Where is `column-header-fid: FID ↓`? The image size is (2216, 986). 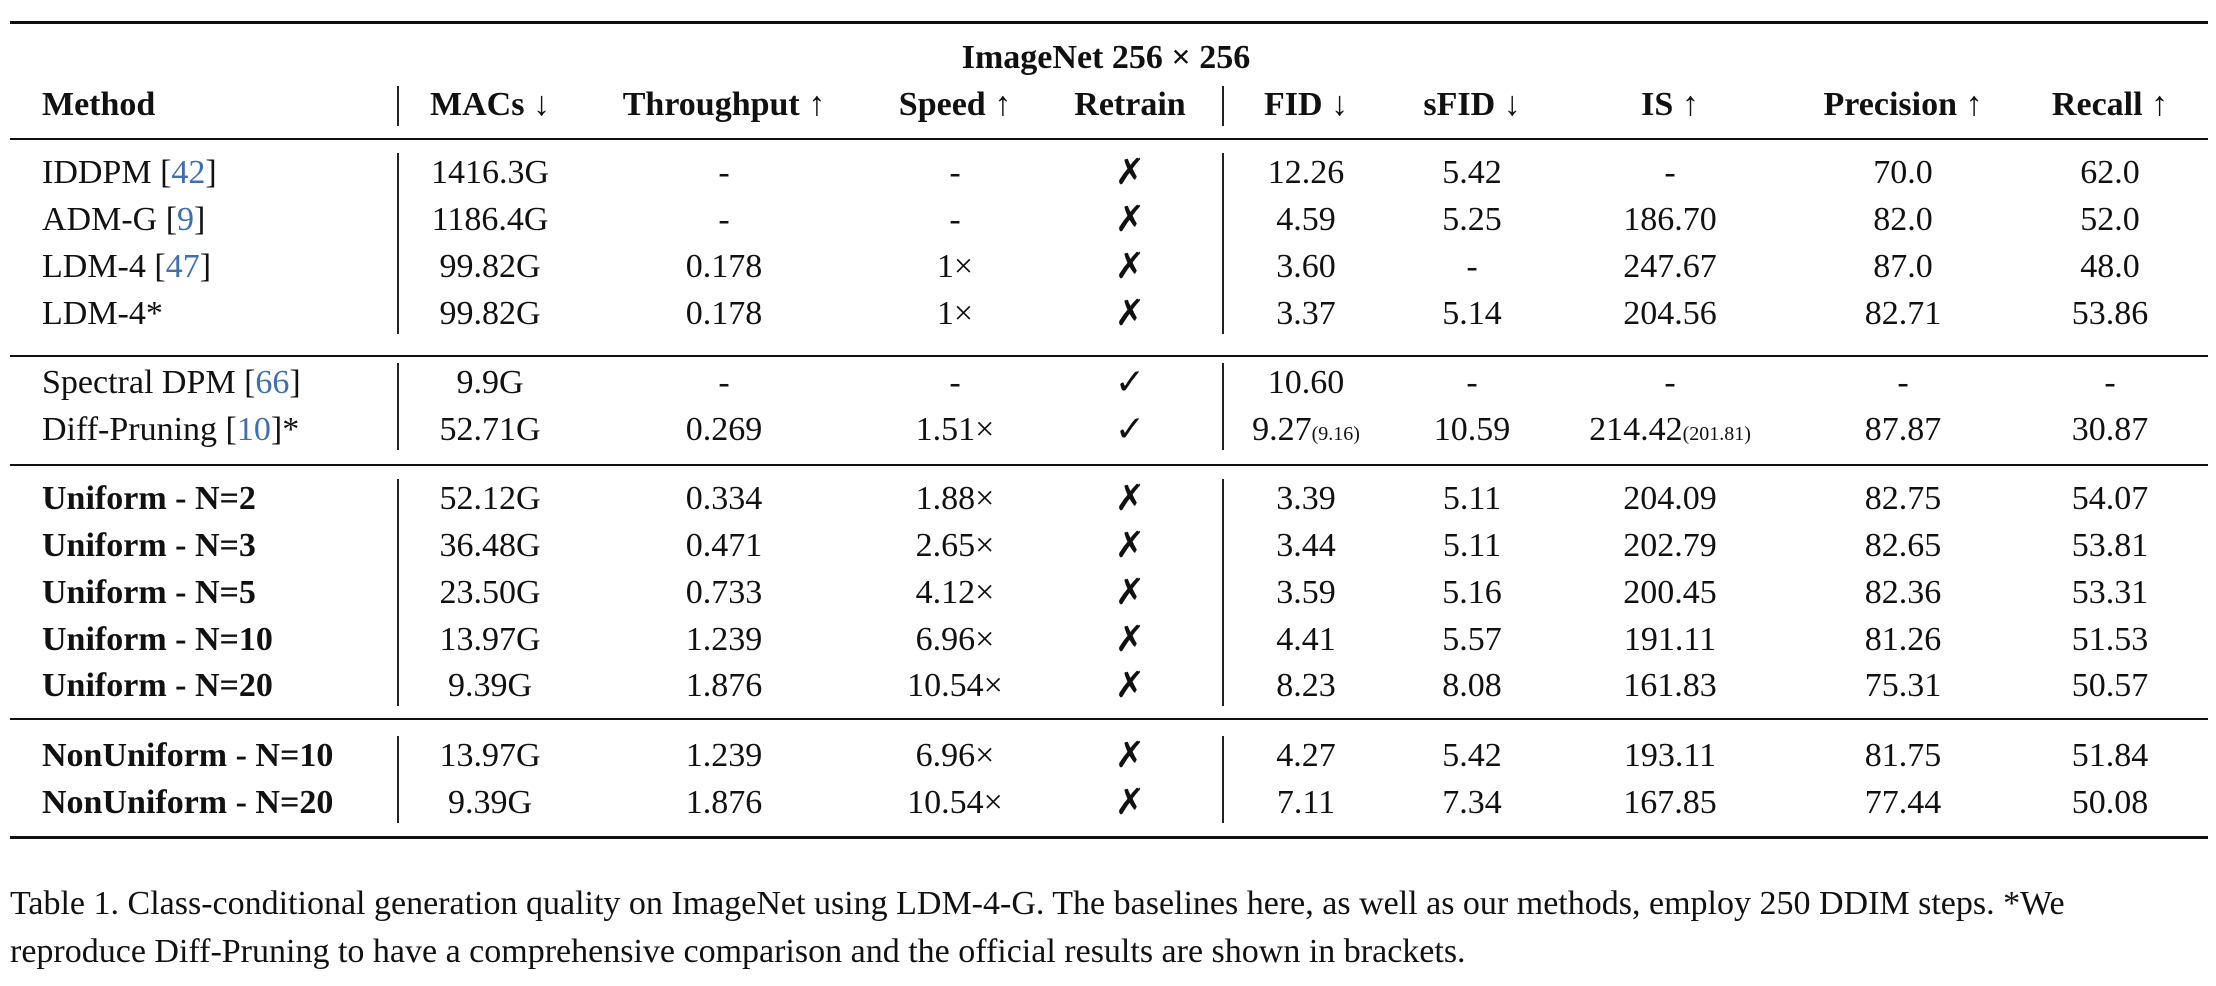 column-header-fid: FID ↓ is located at coordinates (1306, 104).